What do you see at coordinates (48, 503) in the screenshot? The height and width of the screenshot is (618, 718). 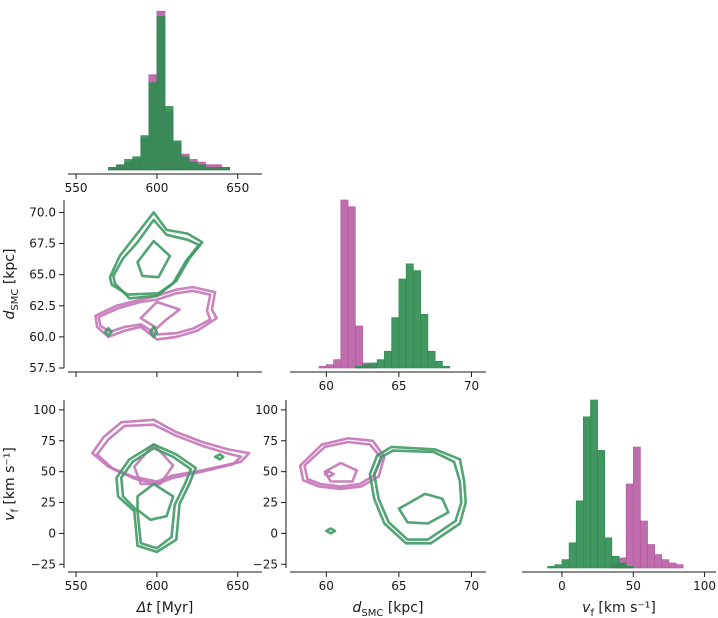 I see `y-tick-label: 25` at bounding box center [48, 503].